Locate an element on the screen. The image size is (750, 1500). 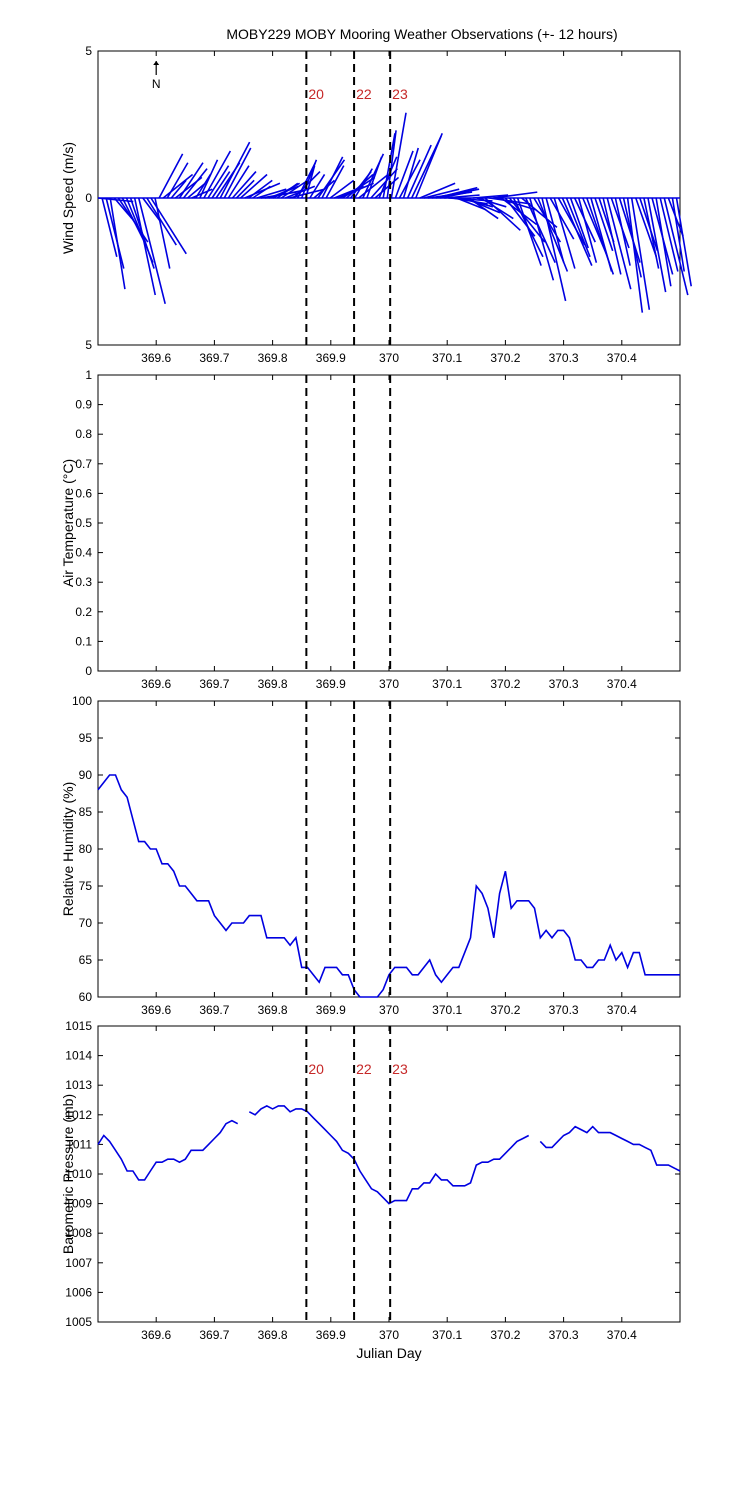
x-tick-label: 370.3 is located at coordinates (564, 1010).